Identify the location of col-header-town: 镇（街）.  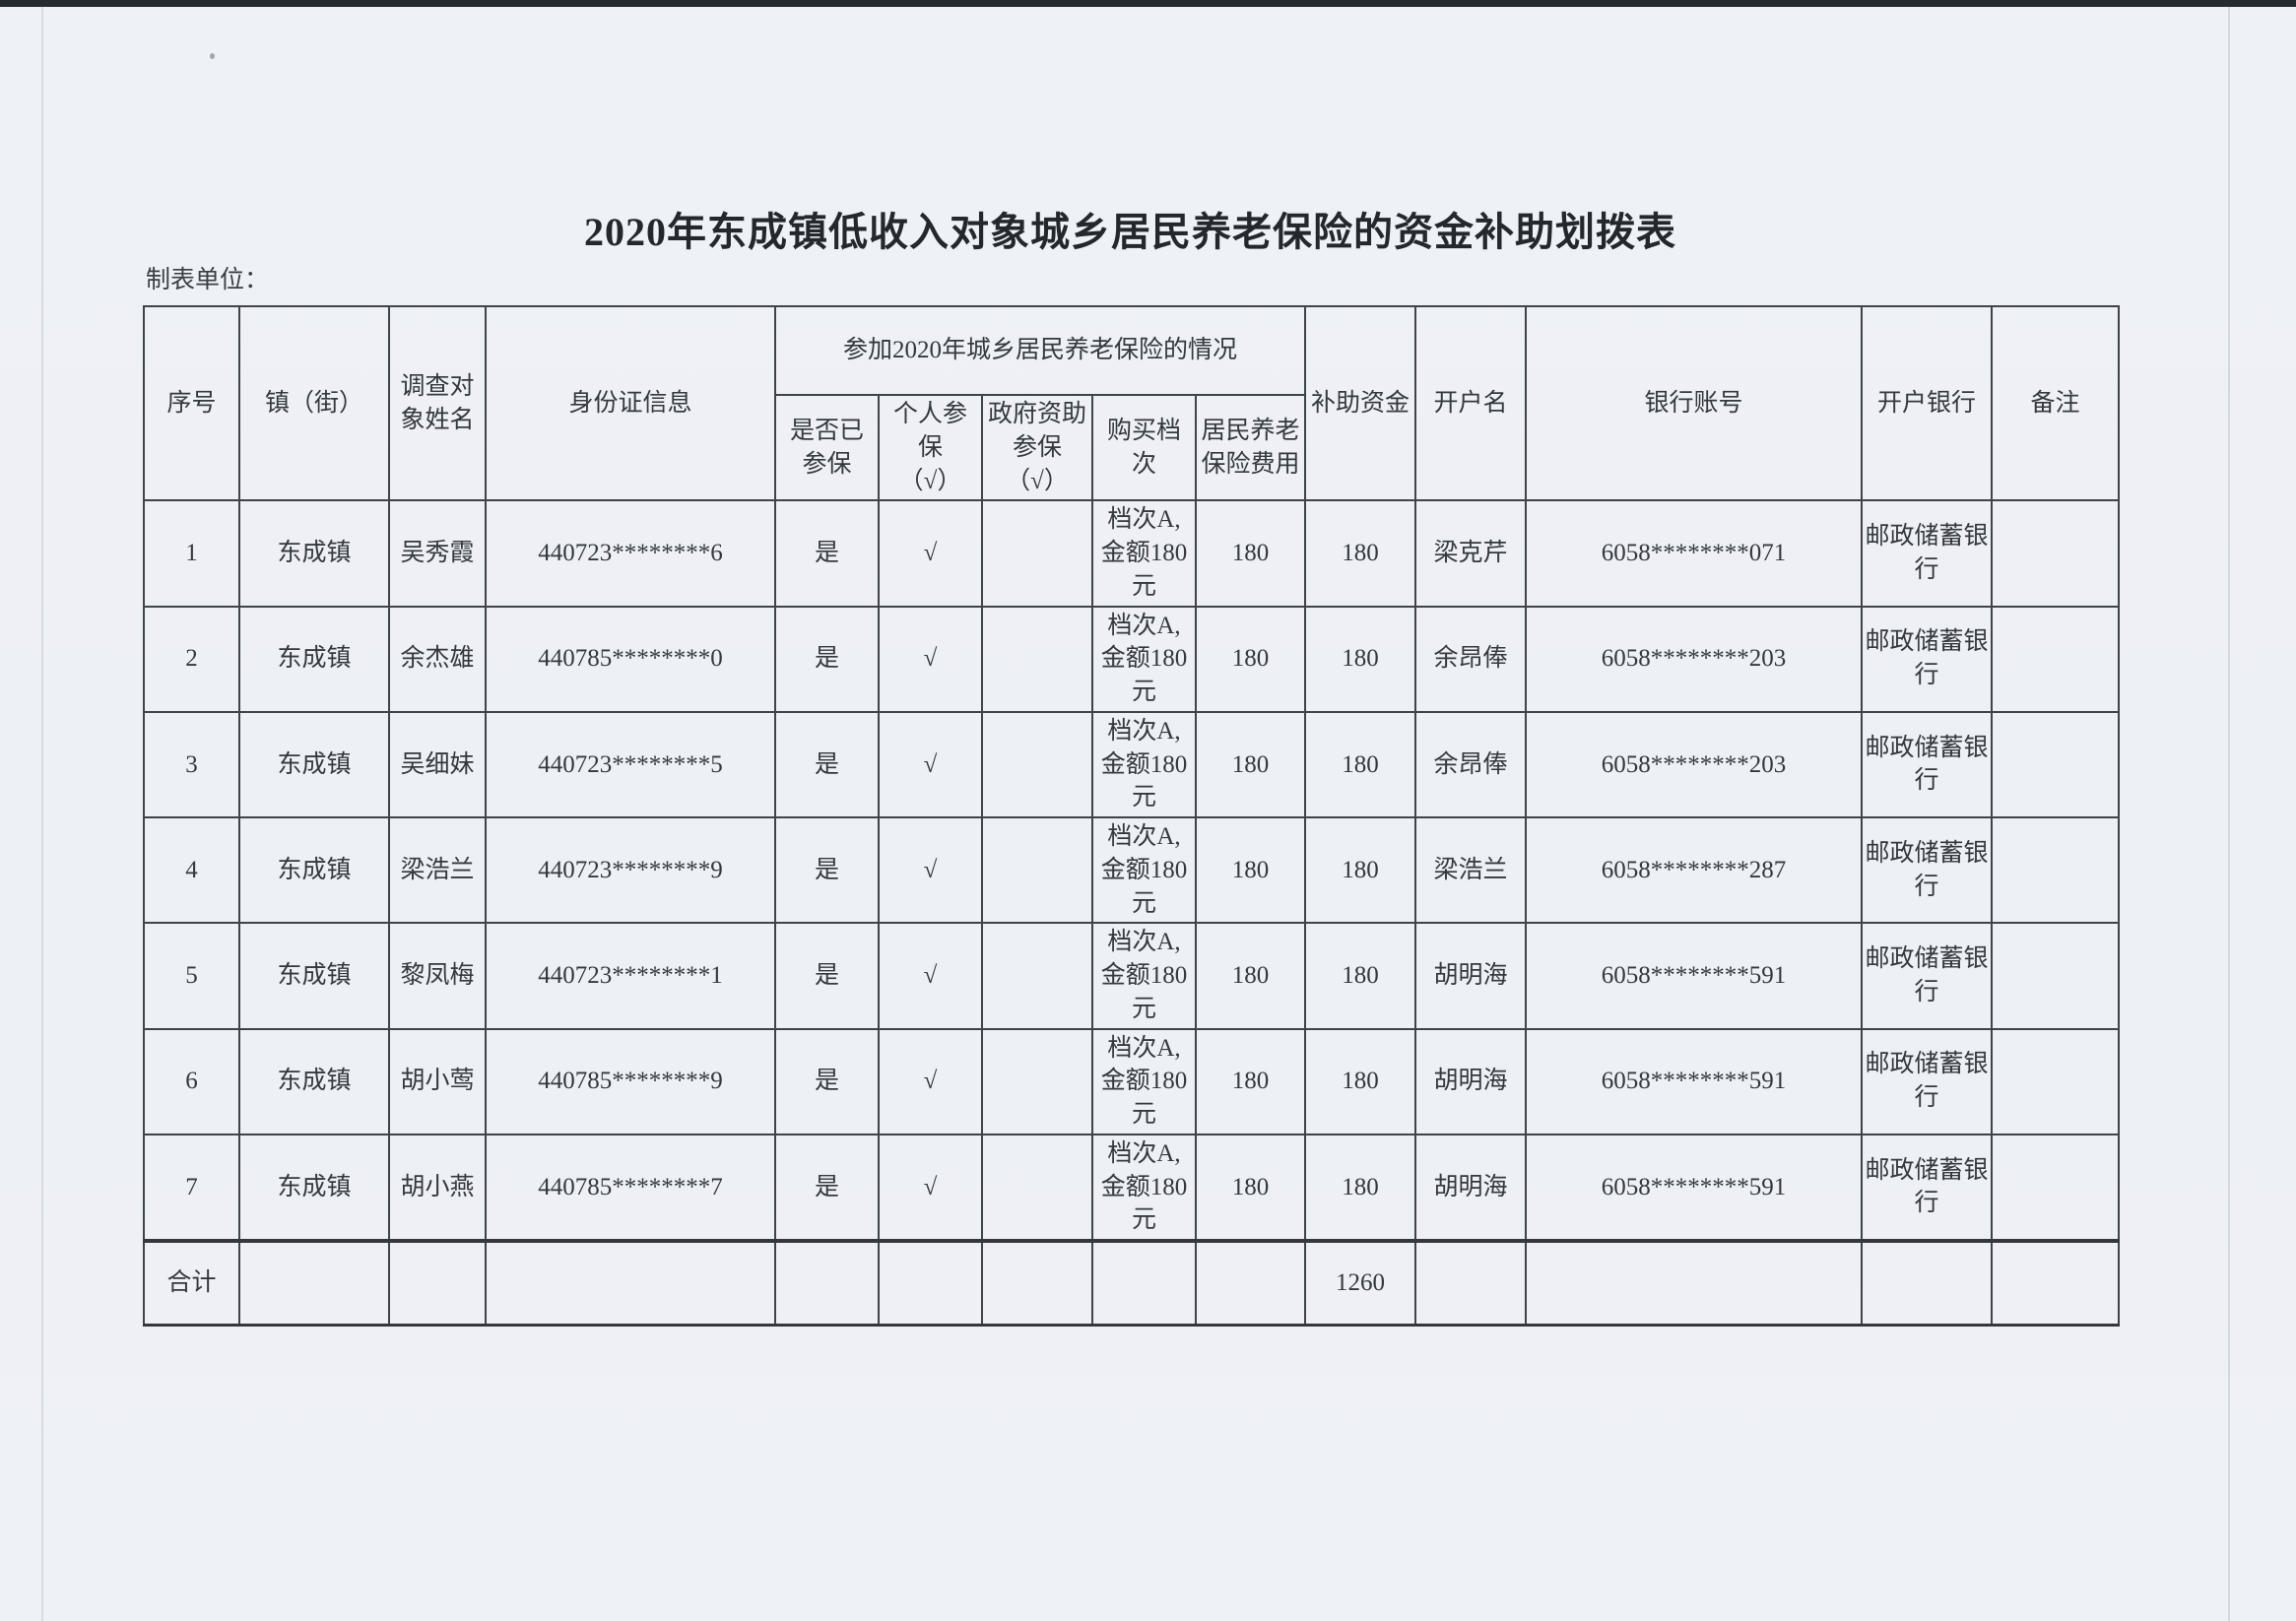
(314, 403).